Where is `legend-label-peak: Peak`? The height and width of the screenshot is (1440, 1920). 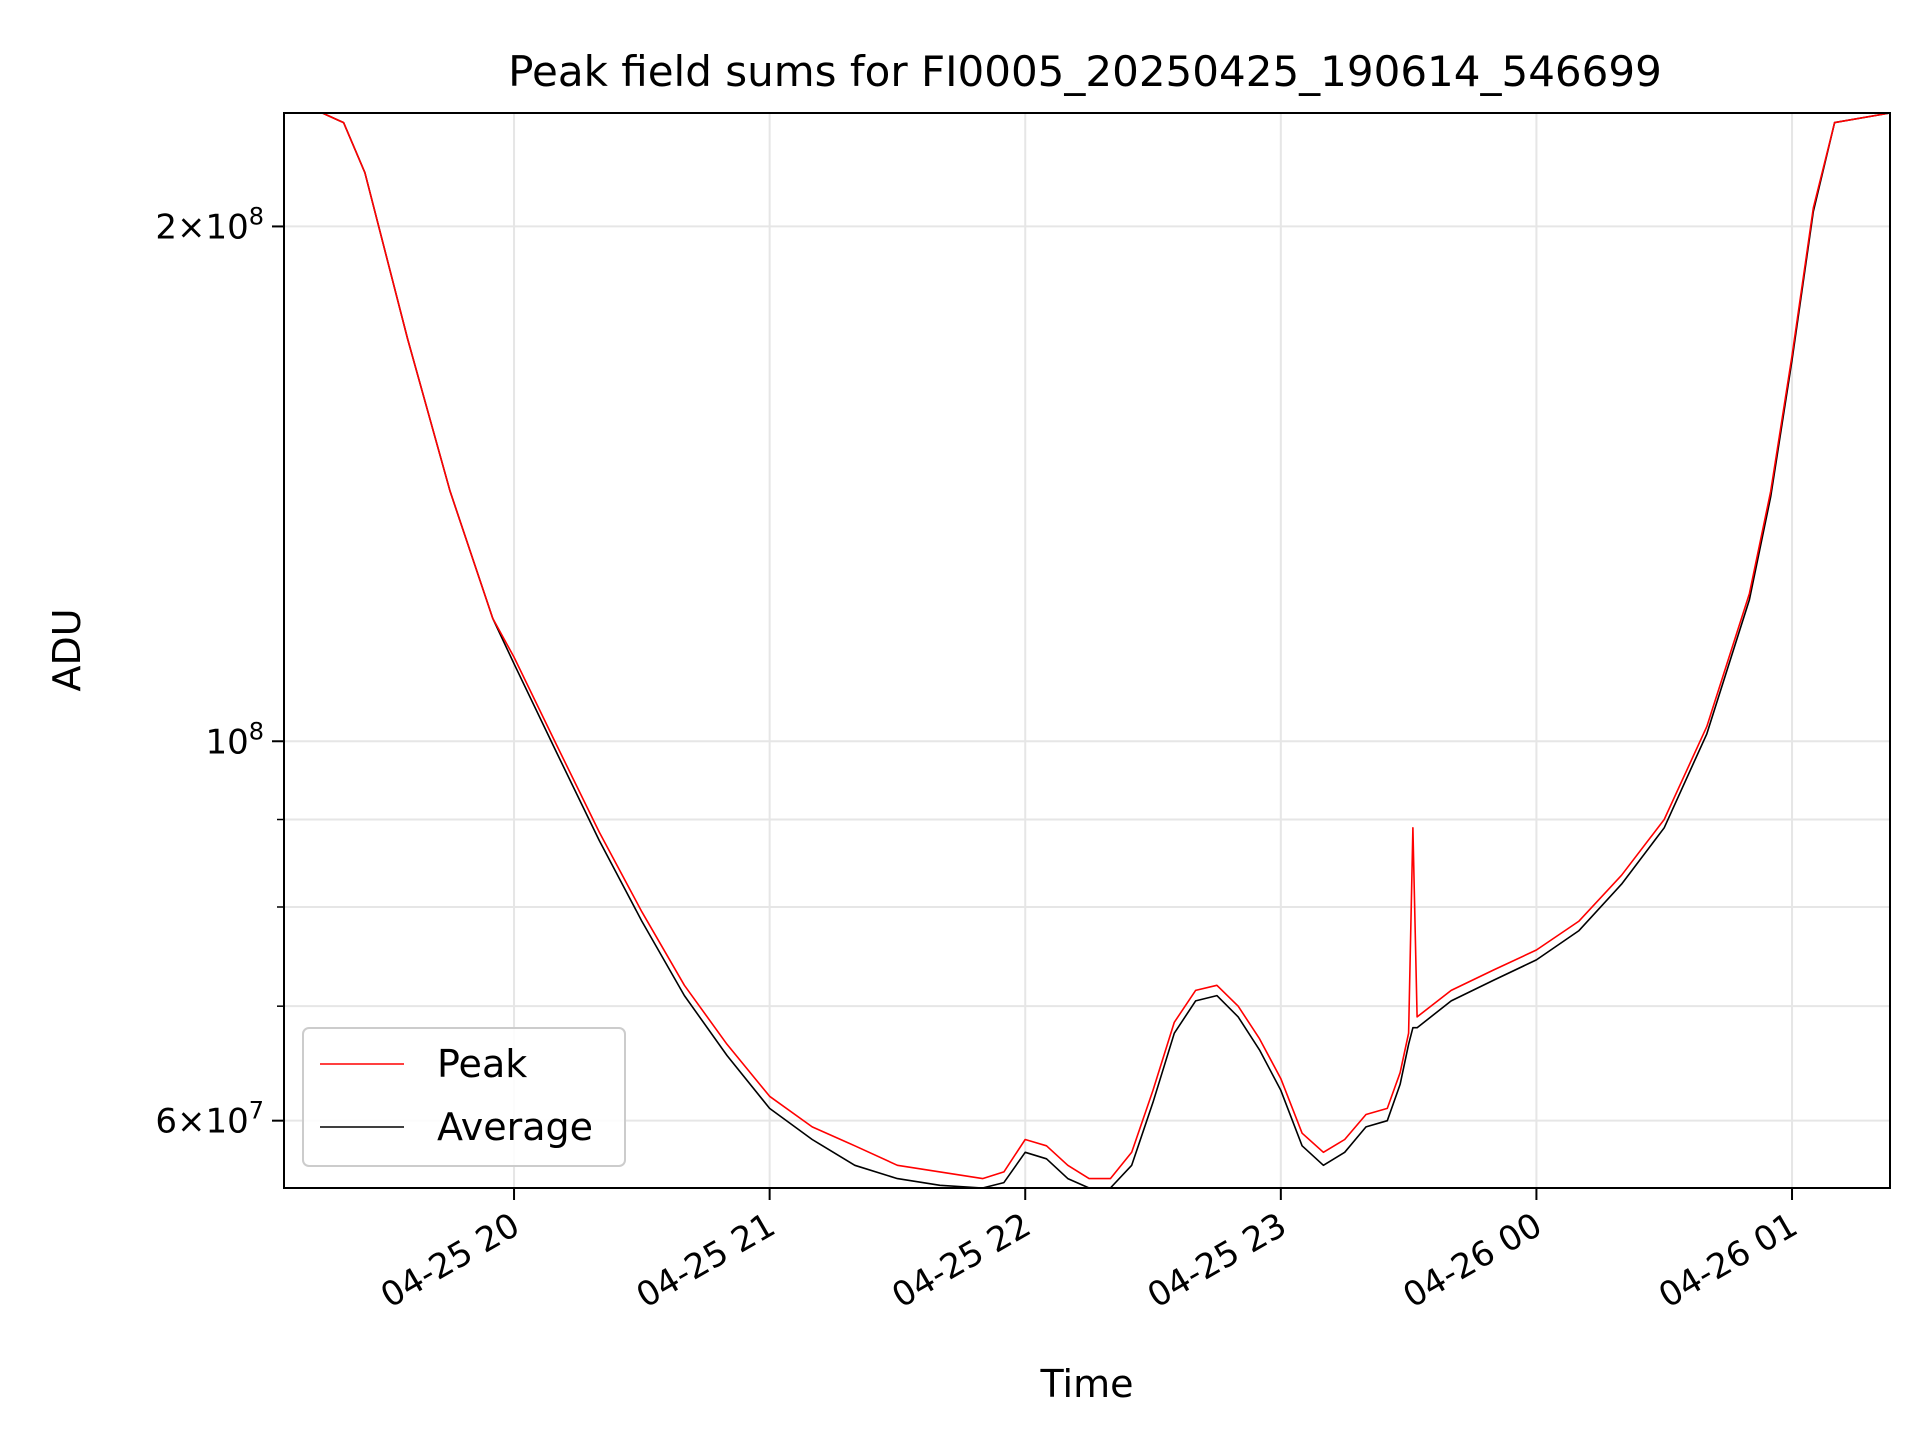
legend-label-peak: Peak is located at coordinates (482, 1064).